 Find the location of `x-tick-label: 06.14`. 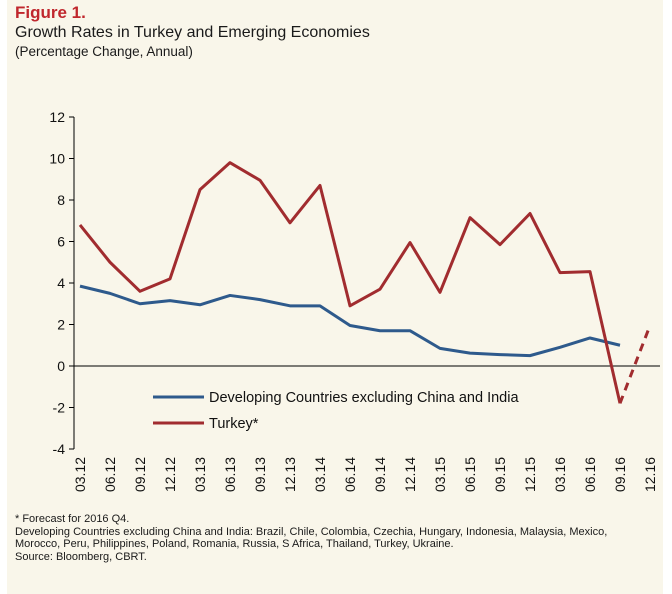

x-tick-label: 06.14 is located at coordinates (350, 474).